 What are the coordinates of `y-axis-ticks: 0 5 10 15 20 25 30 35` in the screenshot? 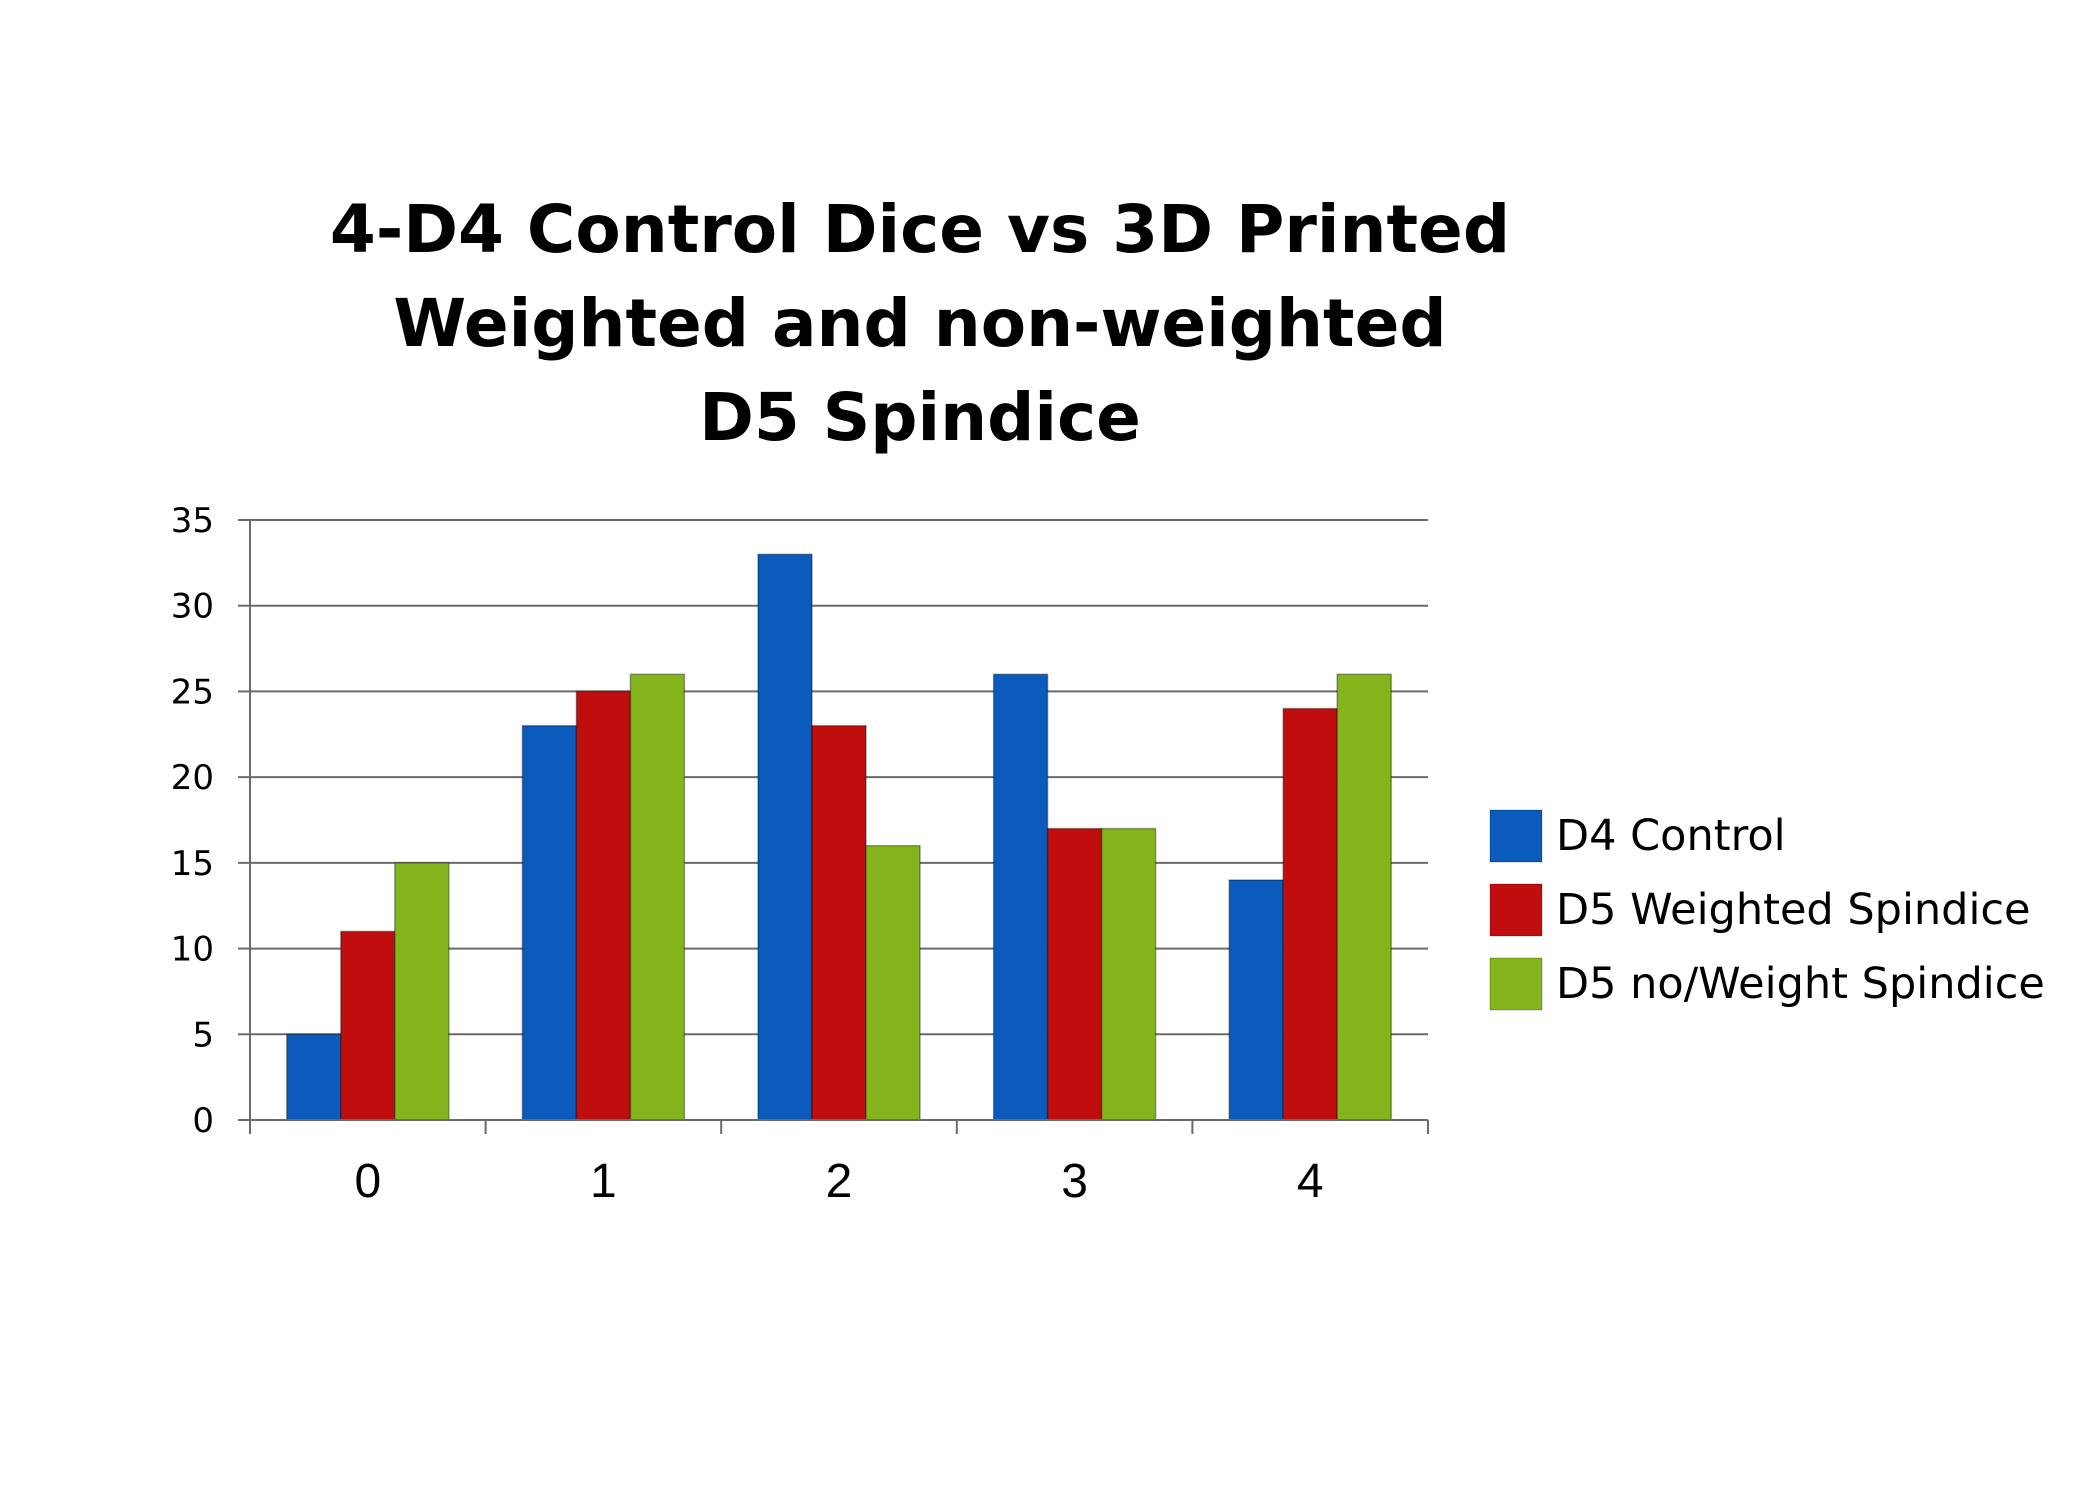 It's located at (192, 821).